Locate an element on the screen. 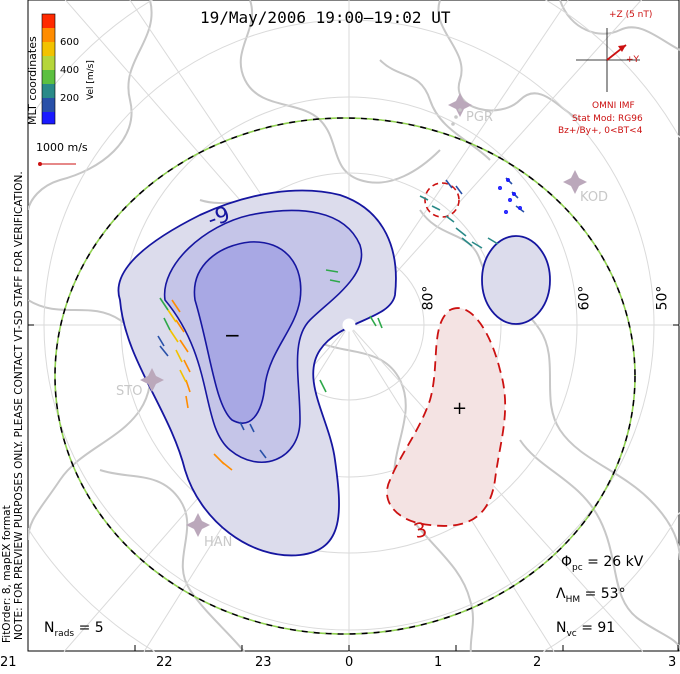 The height and width of the screenshot is (674, 680). colorbar is located at coordinates (48, 69).